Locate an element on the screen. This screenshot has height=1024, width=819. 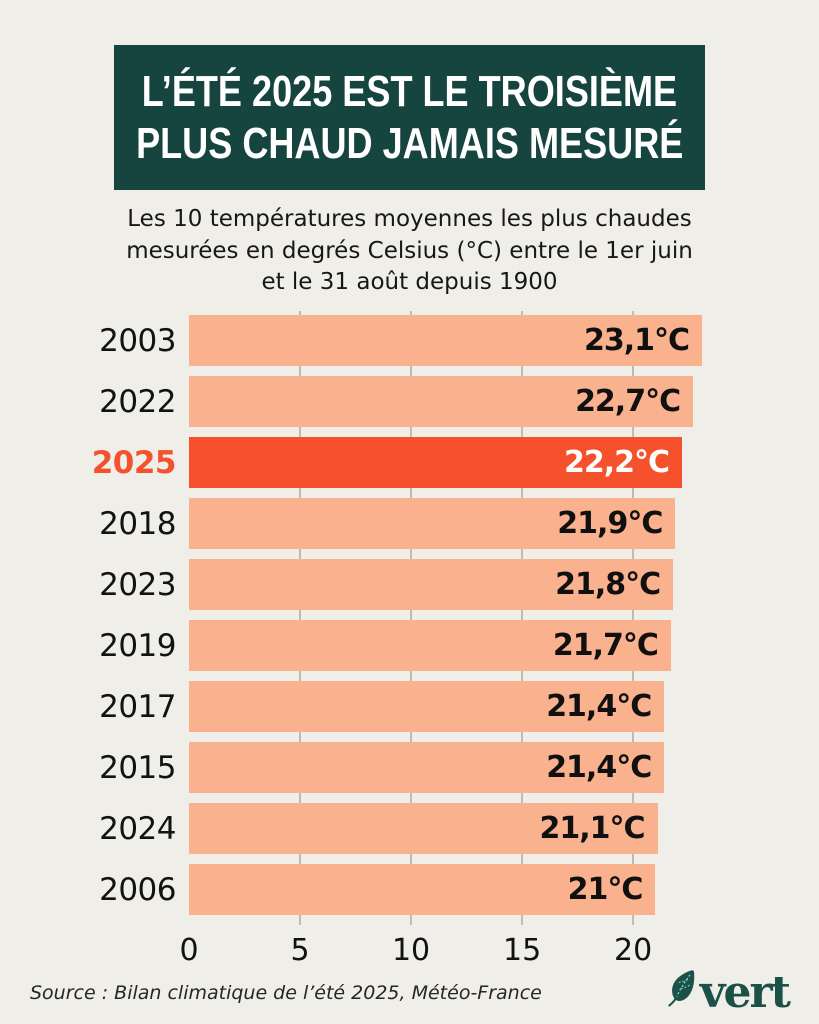
bar-2024: 21,1°C is located at coordinates (423, 828).